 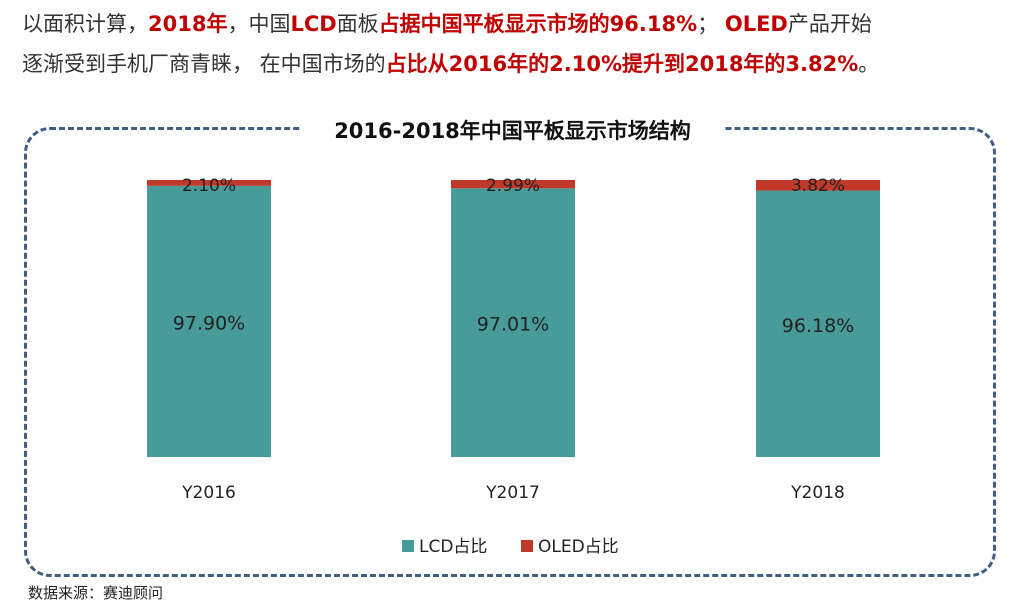 What do you see at coordinates (711, 24) in the screenshot?
I see `intro-line1-segment-6: ；` at bounding box center [711, 24].